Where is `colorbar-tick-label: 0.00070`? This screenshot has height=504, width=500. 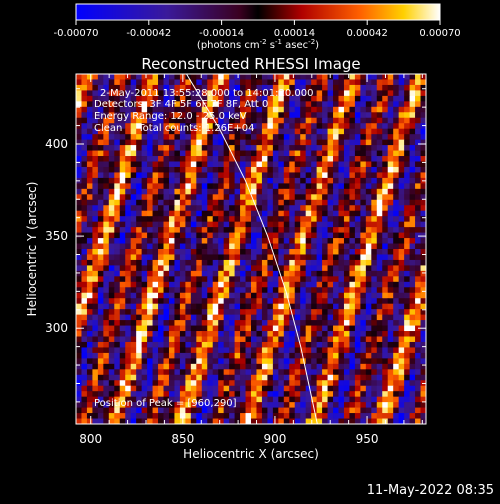 colorbar-tick-label: 0.00070 is located at coordinates (439, 33).